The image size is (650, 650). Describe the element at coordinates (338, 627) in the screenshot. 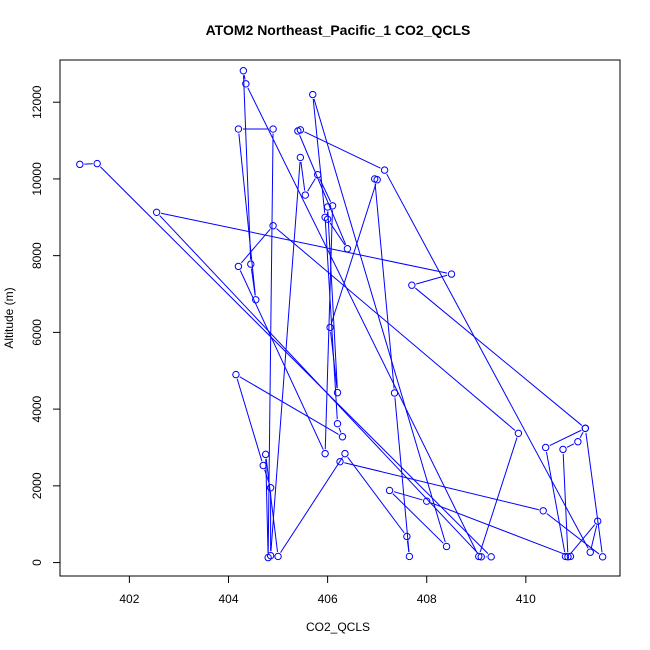

I see `x-axis-label: CO2_QCLS` at that location.